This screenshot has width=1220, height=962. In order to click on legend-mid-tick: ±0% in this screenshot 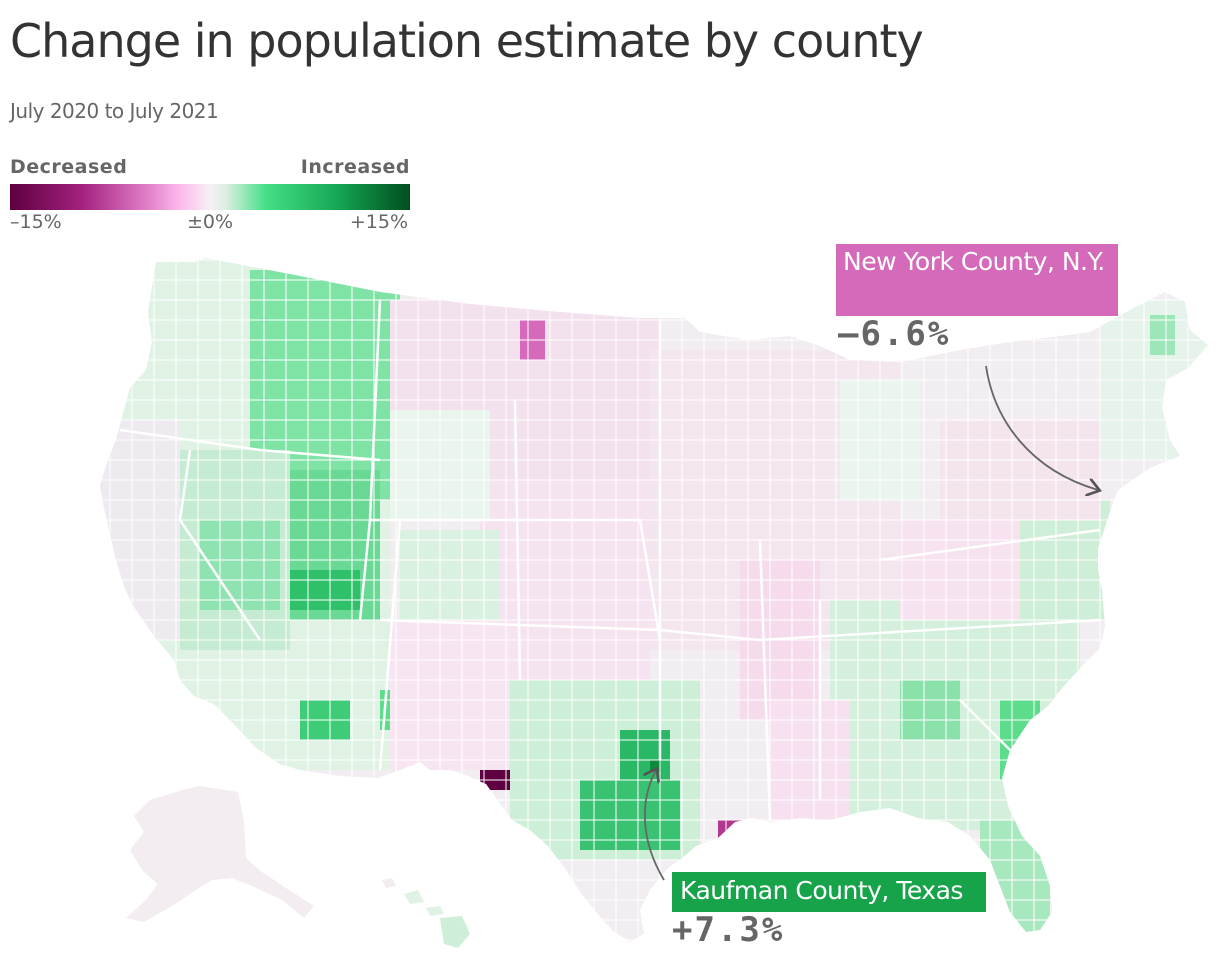, I will do `click(210, 222)`.